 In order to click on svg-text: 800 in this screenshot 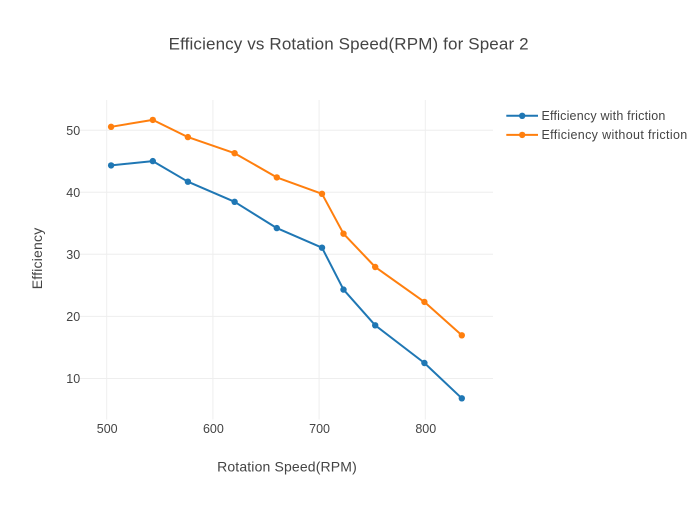, I will do `click(425, 429)`.